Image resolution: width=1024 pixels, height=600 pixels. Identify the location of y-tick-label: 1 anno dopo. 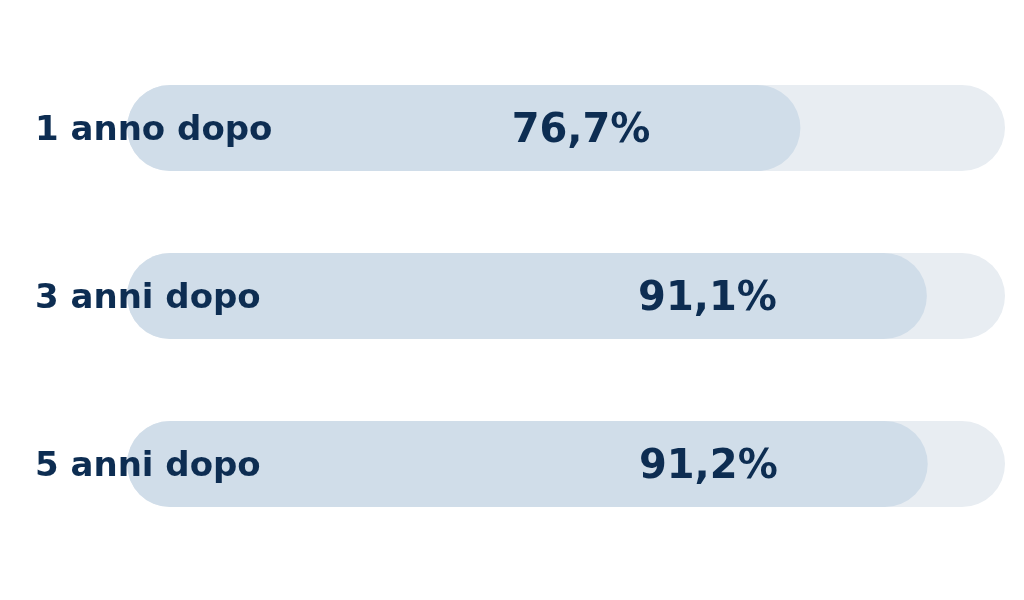
(154, 128).